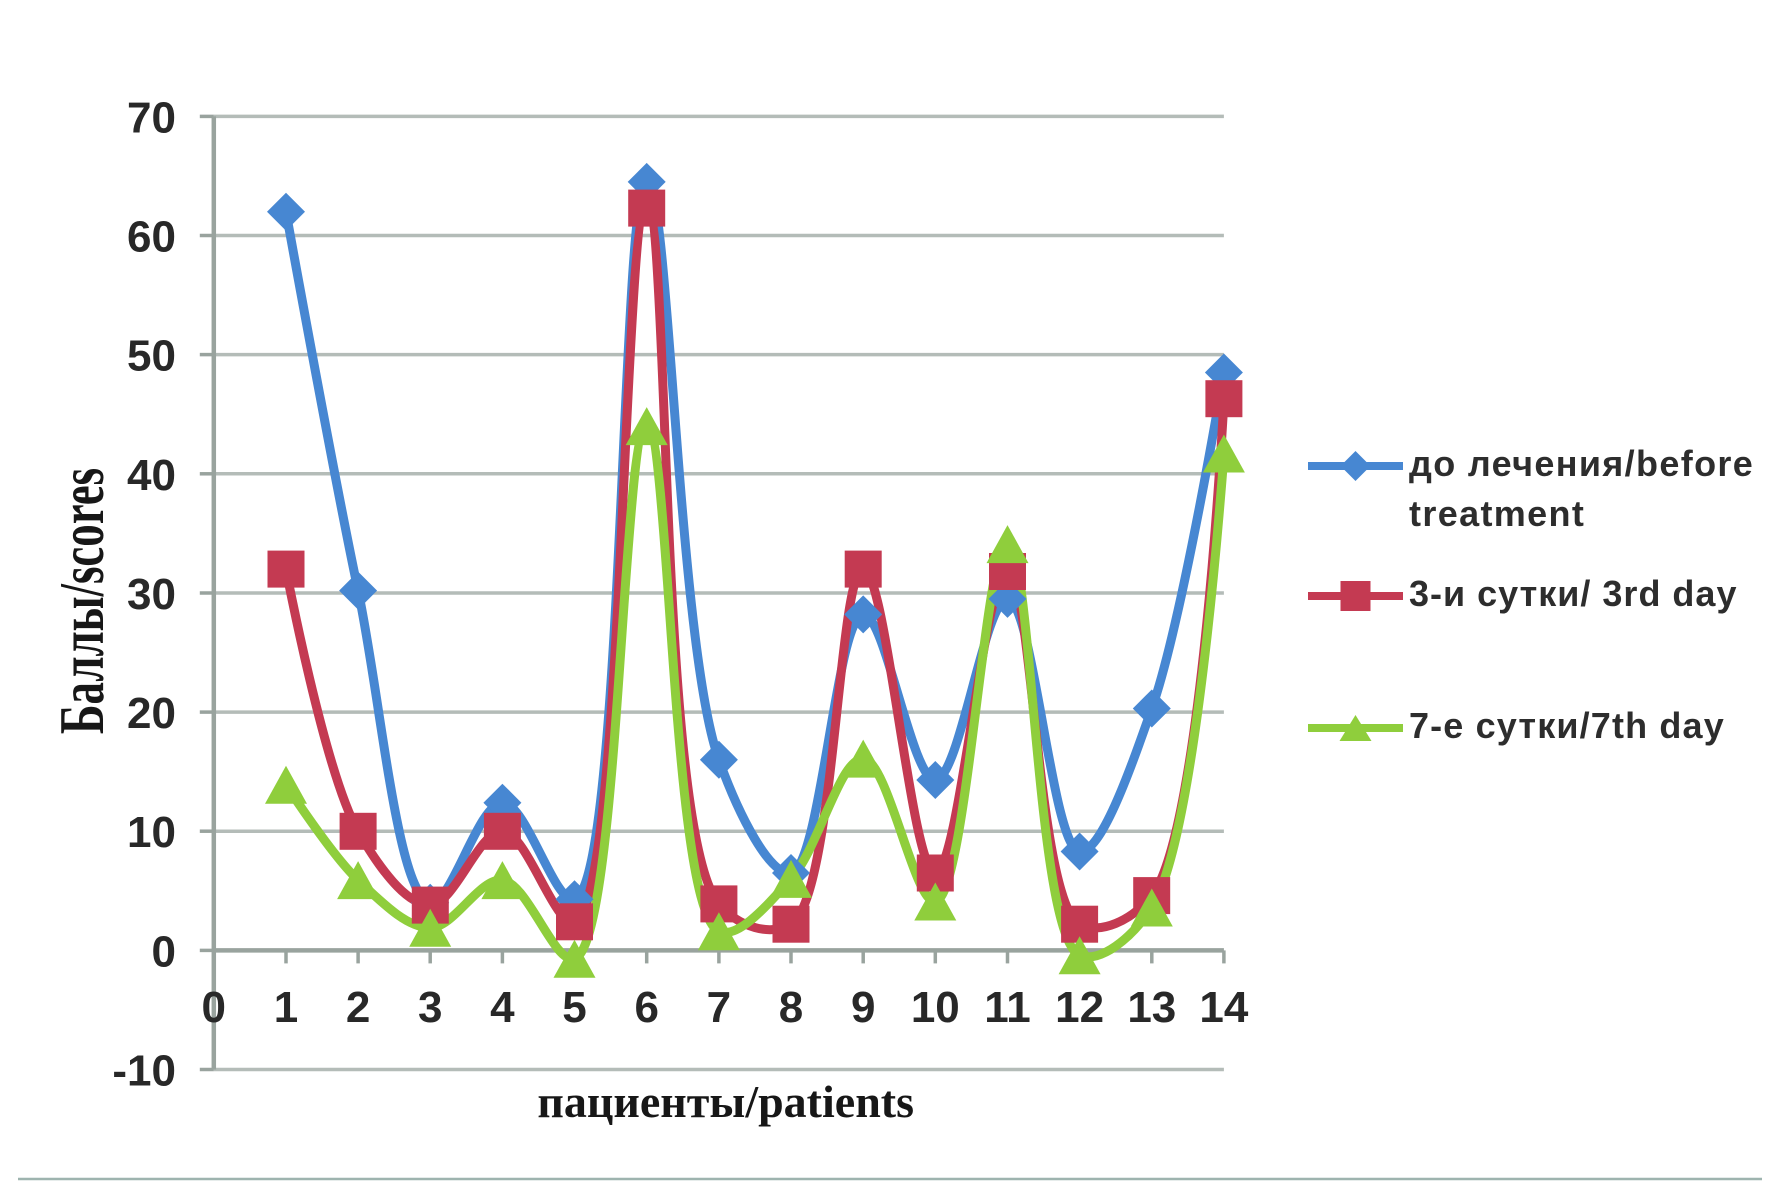 The width and height of the screenshot is (1772, 1181). Describe the element at coordinates (430, 1007) in the screenshot. I see `svg-text: 3` at that location.